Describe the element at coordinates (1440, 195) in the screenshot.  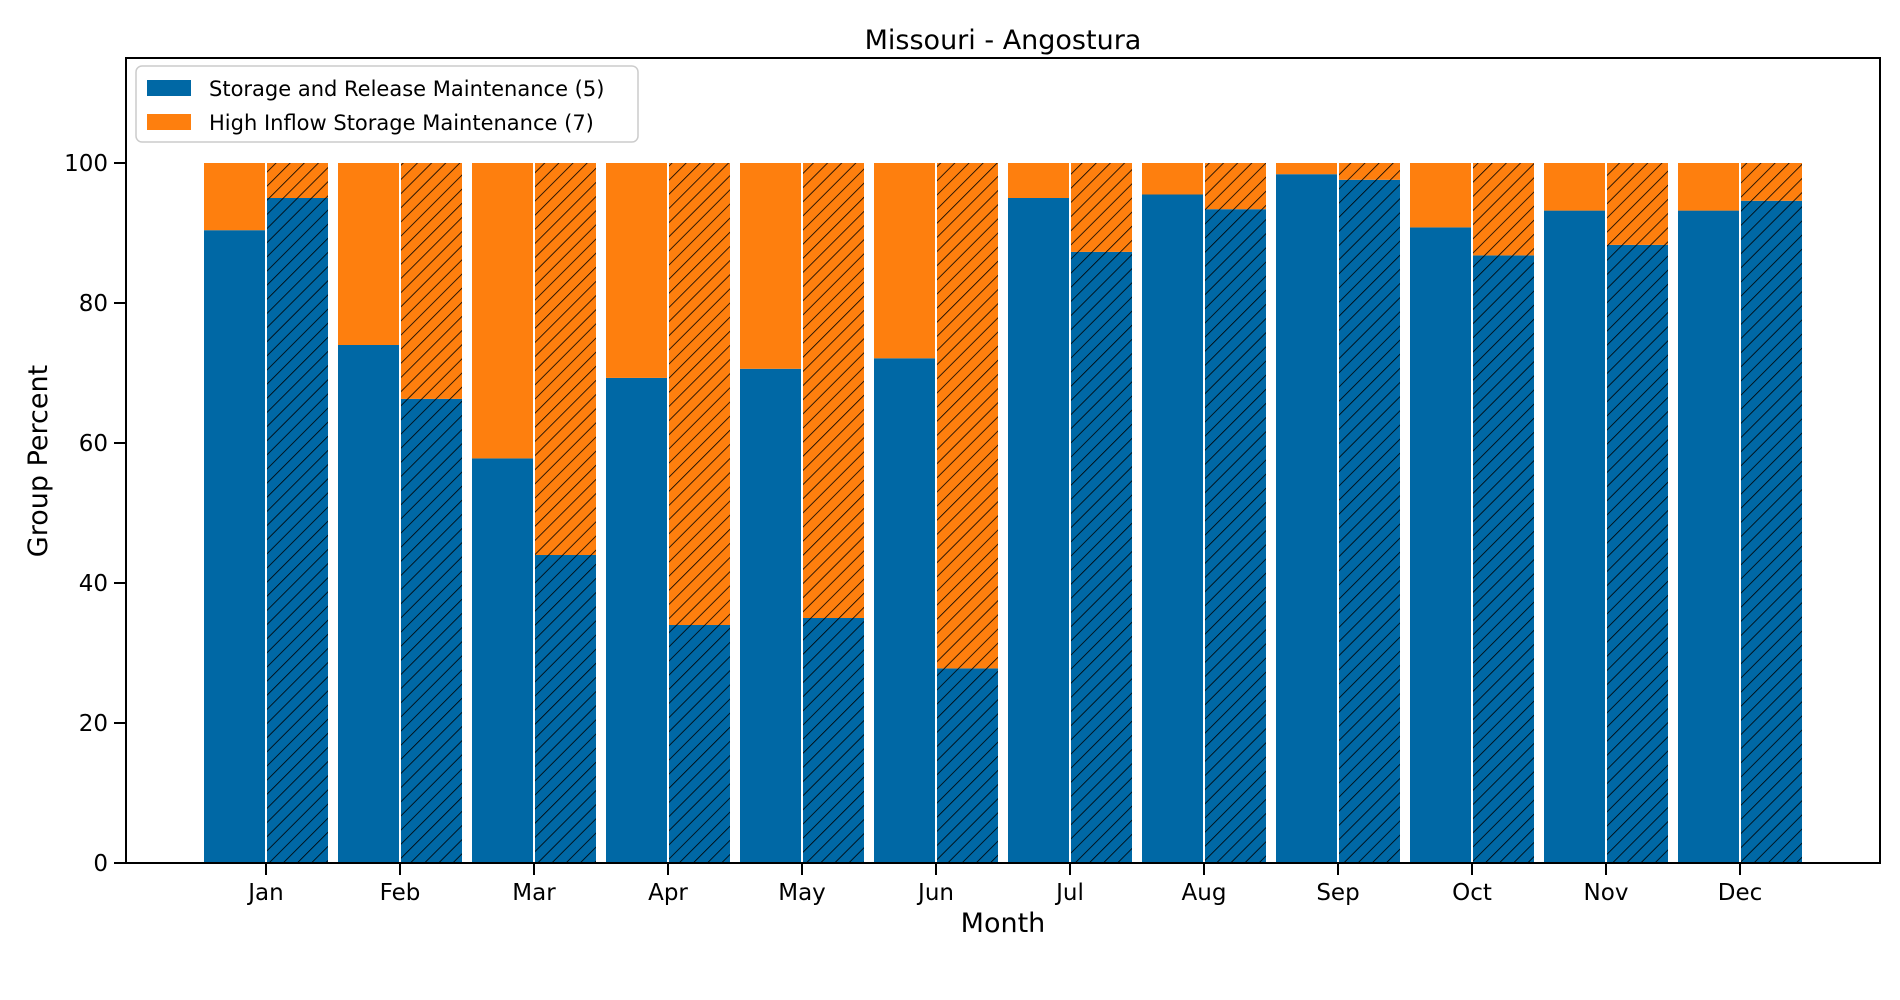
I see `bar-oct-plain-high-inflow` at that location.